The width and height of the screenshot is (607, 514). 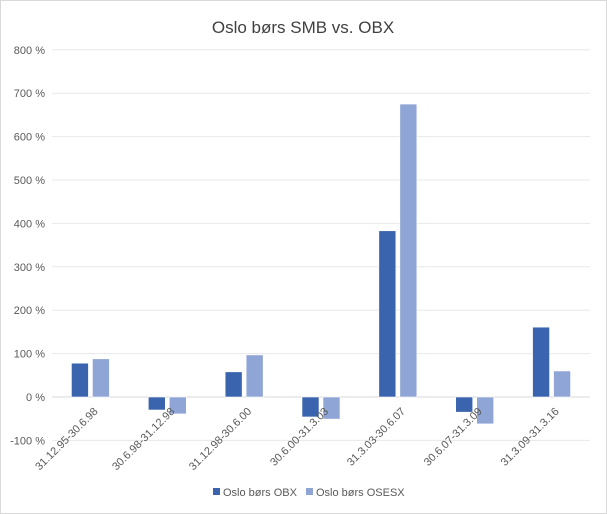 I want to click on x-tick-label: 31.3.03-30.6.07, so click(x=376, y=437).